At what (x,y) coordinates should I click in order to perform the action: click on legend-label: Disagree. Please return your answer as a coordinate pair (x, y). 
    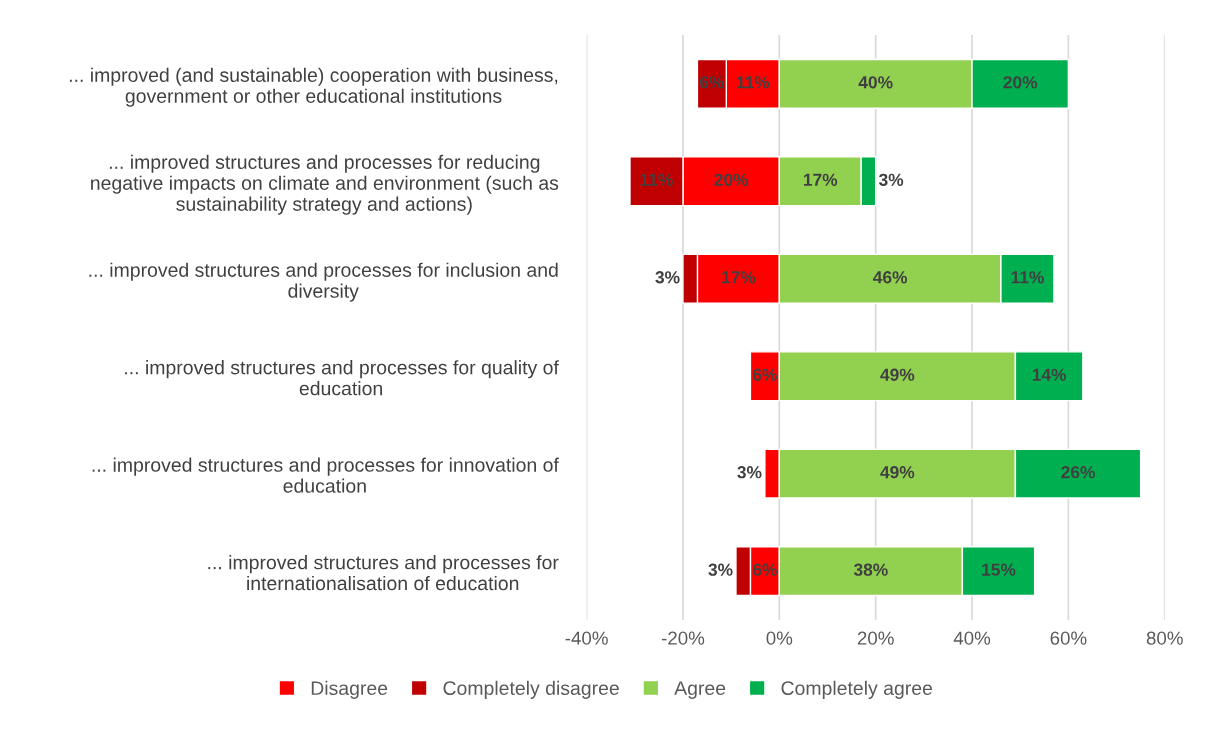
    Looking at the image, I should click on (349, 689).